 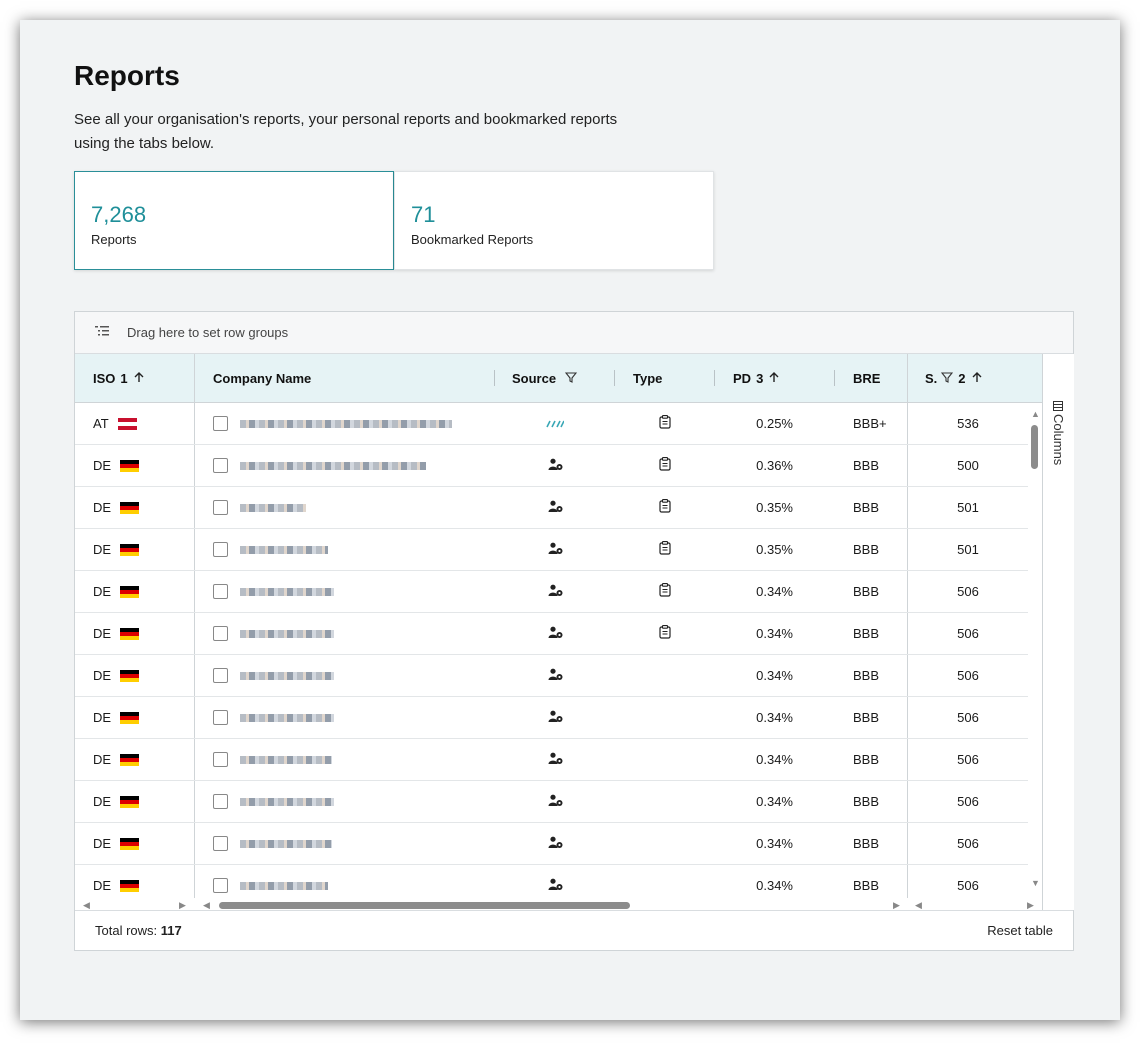 I want to click on header-score: S. 2, so click(x=953, y=378).